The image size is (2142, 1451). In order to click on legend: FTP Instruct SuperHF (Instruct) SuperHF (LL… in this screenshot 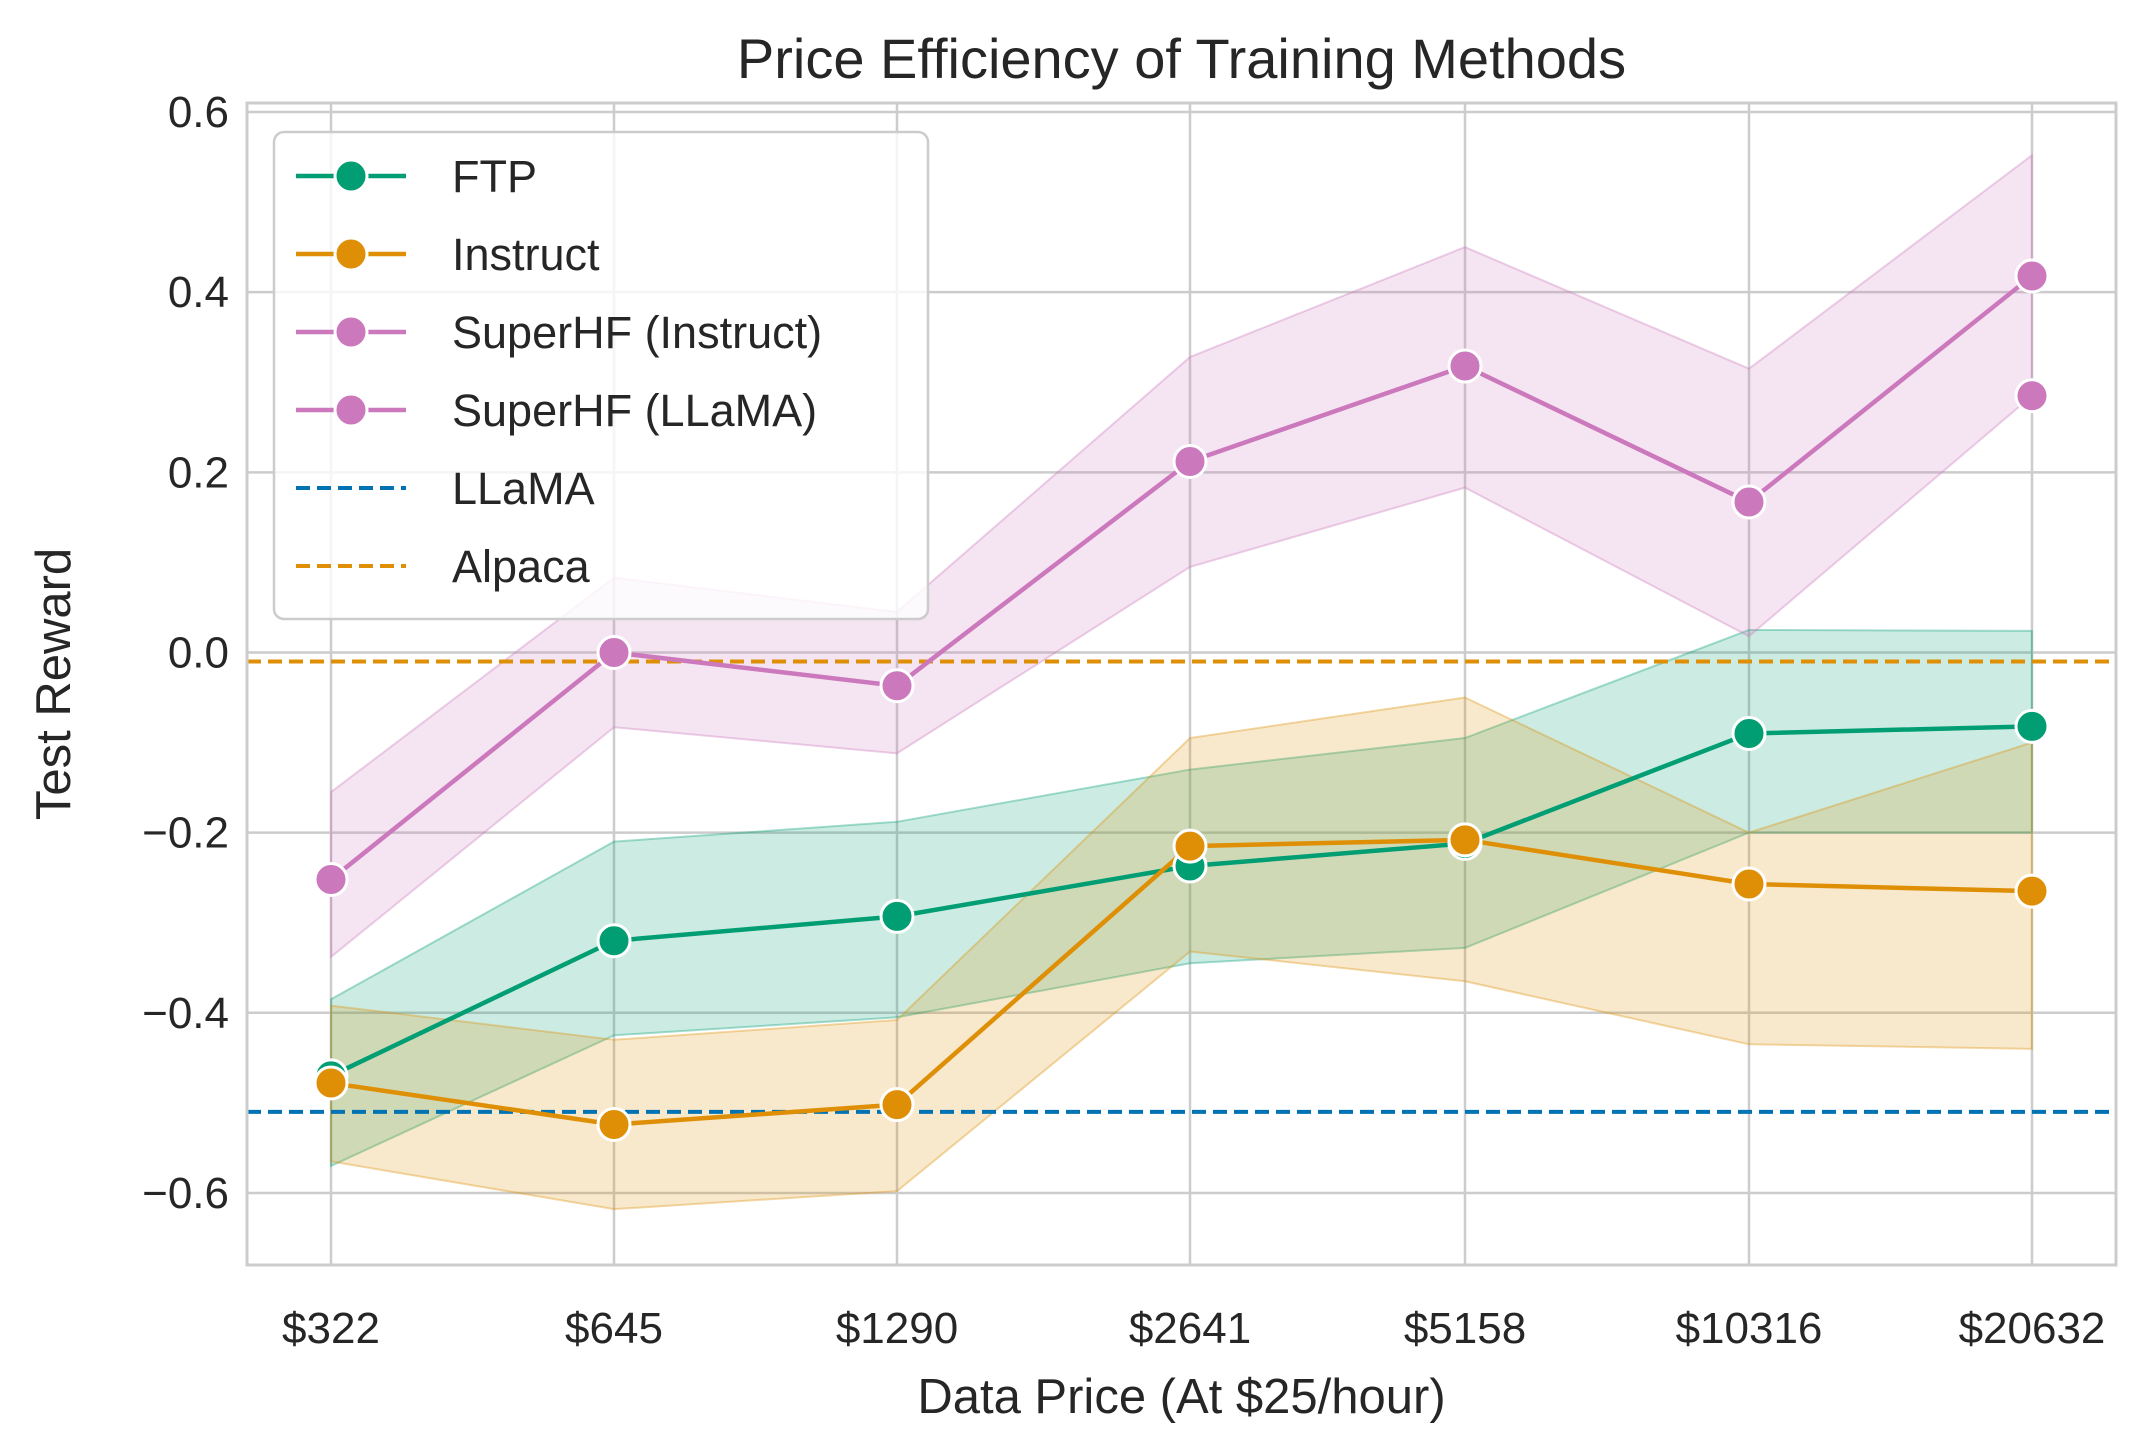, I will do `click(601, 375)`.